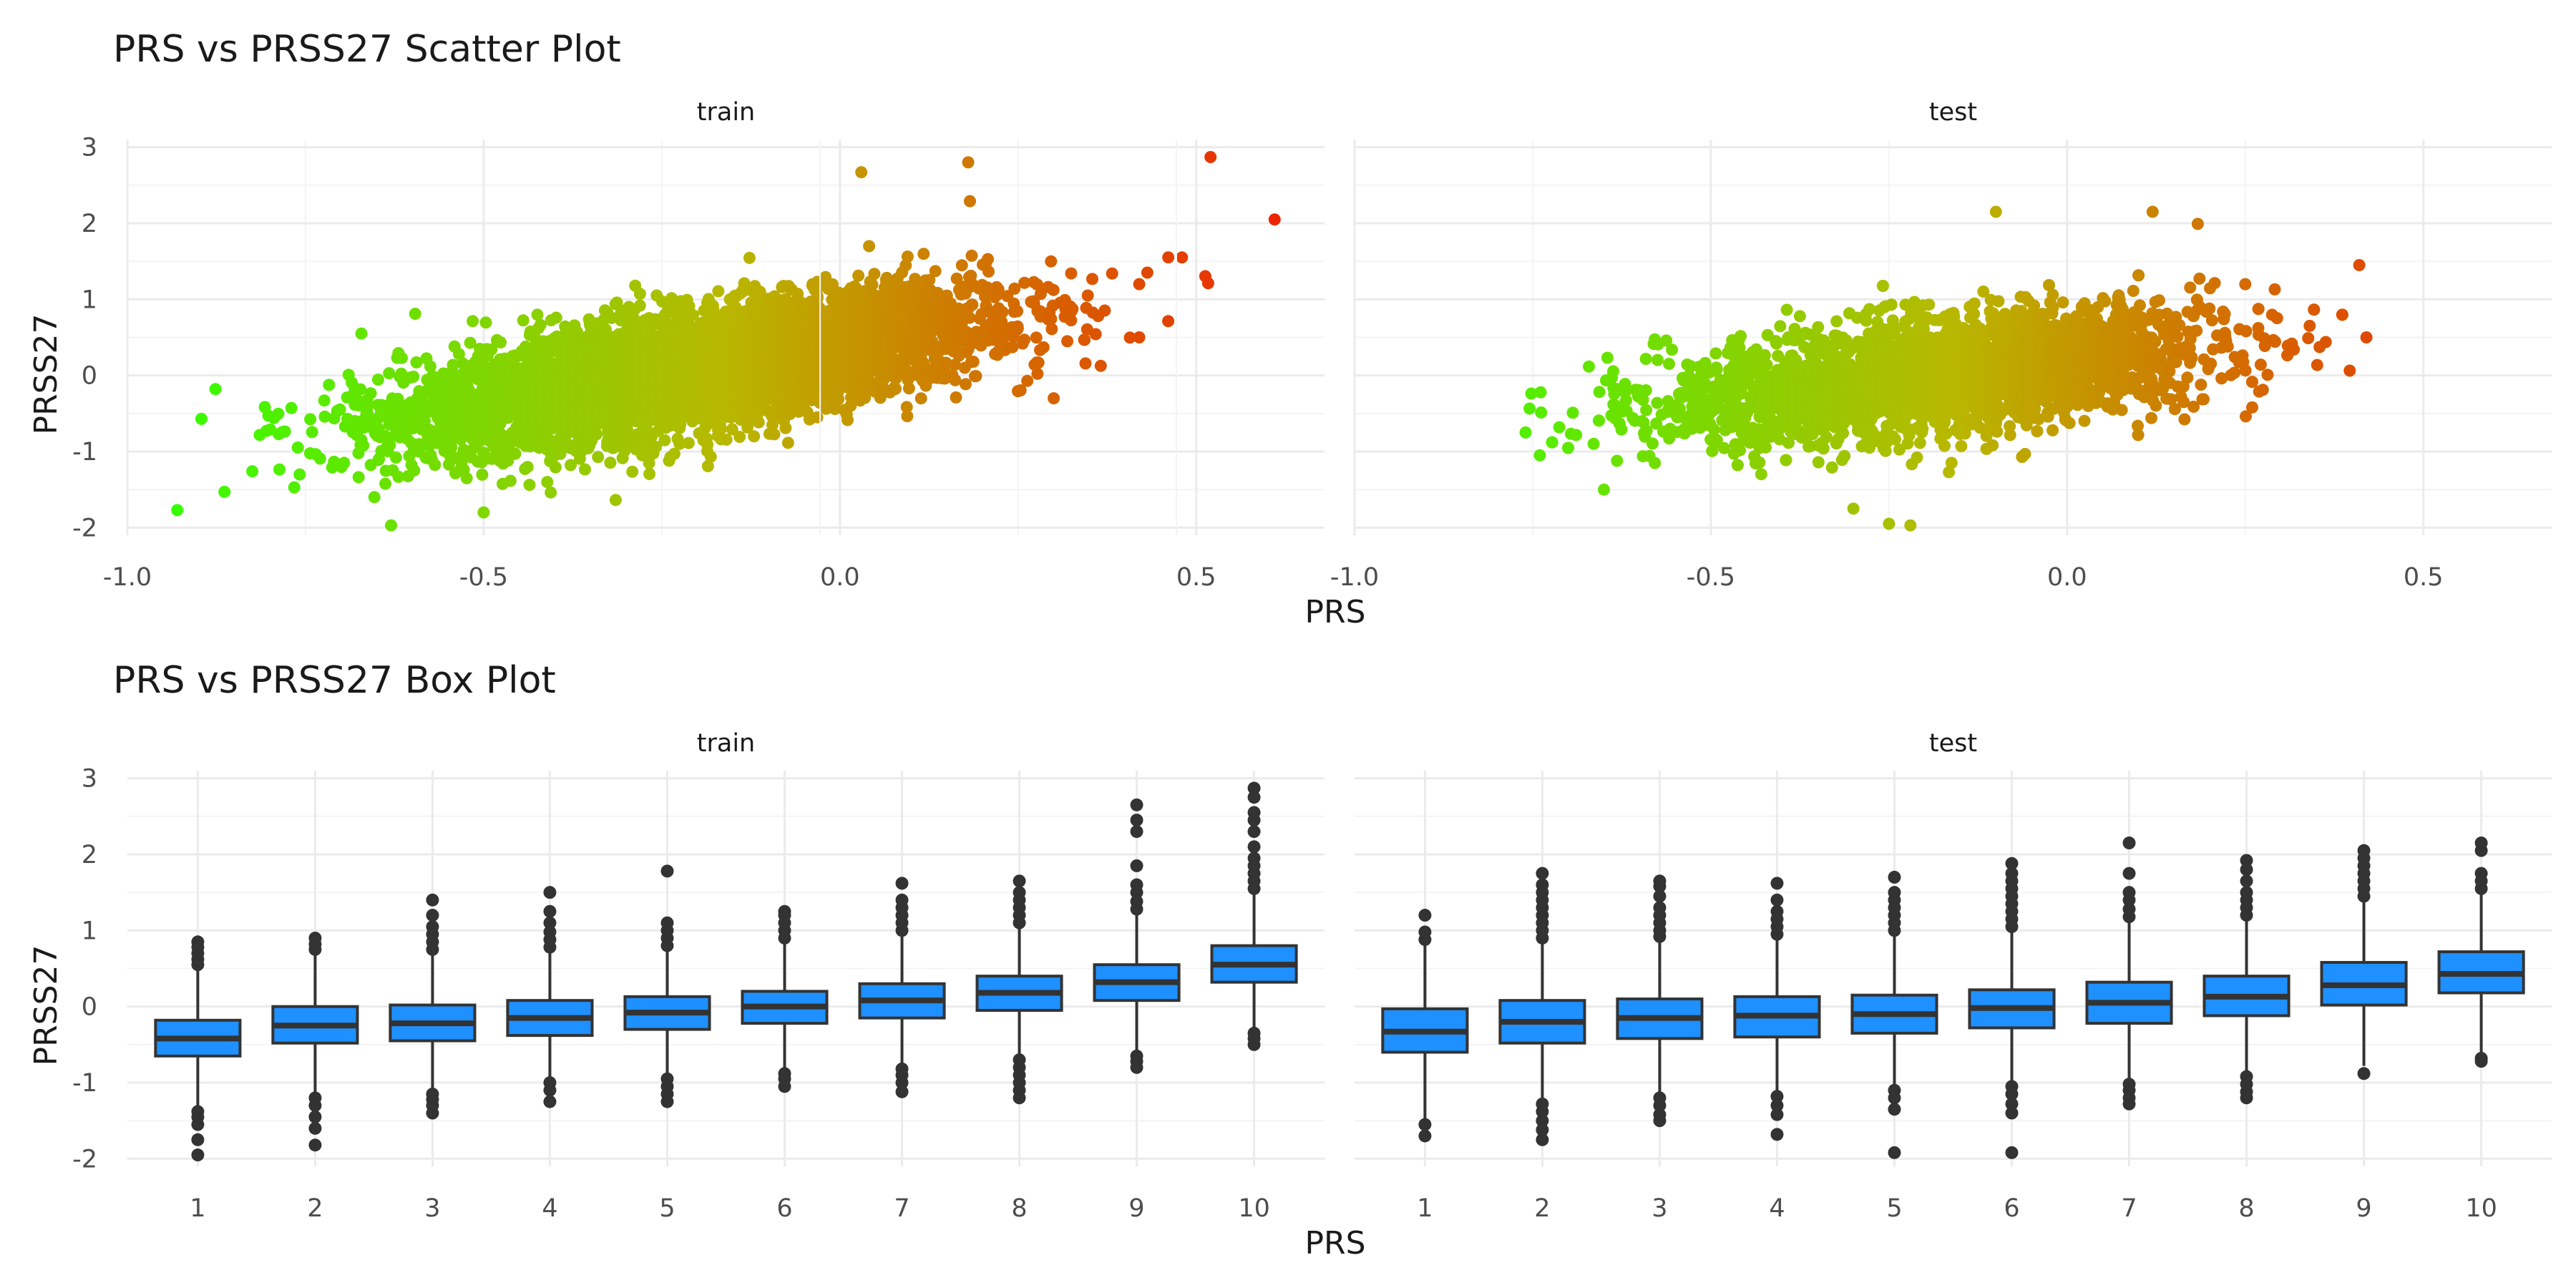  I want to click on x-tick-label: 0.0, so click(840, 577).